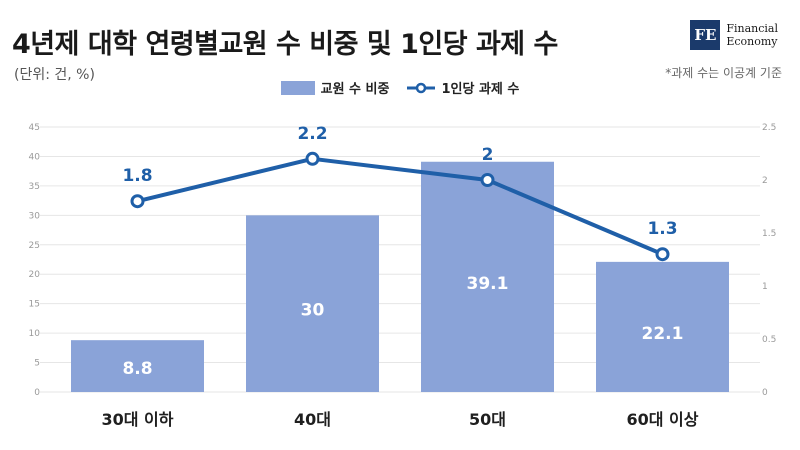 Image resolution: width=800 pixels, height=450 pixels. What do you see at coordinates (663, 334) in the screenshot?
I see `bar-data-label: 22.1` at bounding box center [663, 334].